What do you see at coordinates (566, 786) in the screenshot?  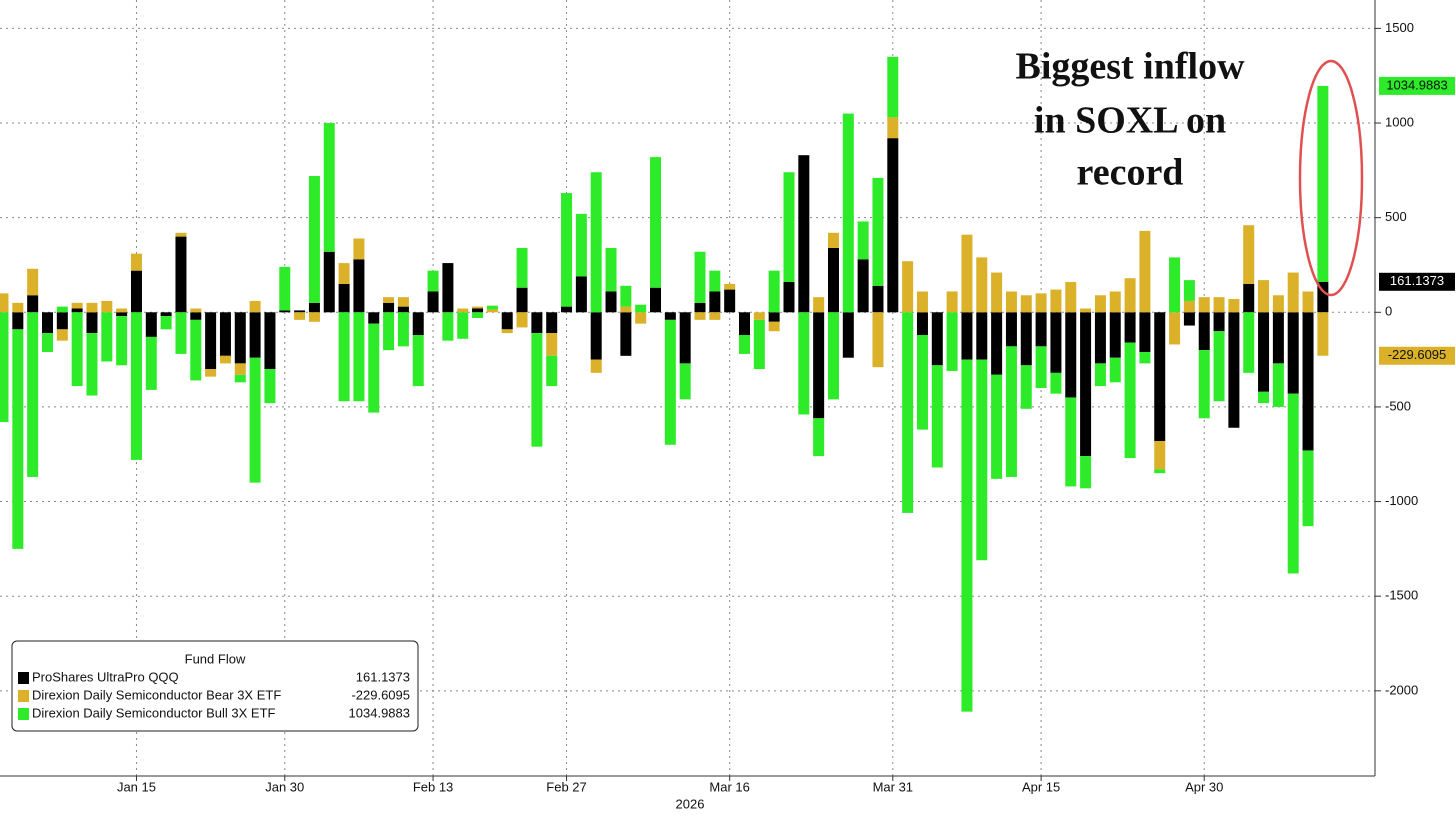 I see `x-tick-label: Feb 27` at bounding box center [566, 786].